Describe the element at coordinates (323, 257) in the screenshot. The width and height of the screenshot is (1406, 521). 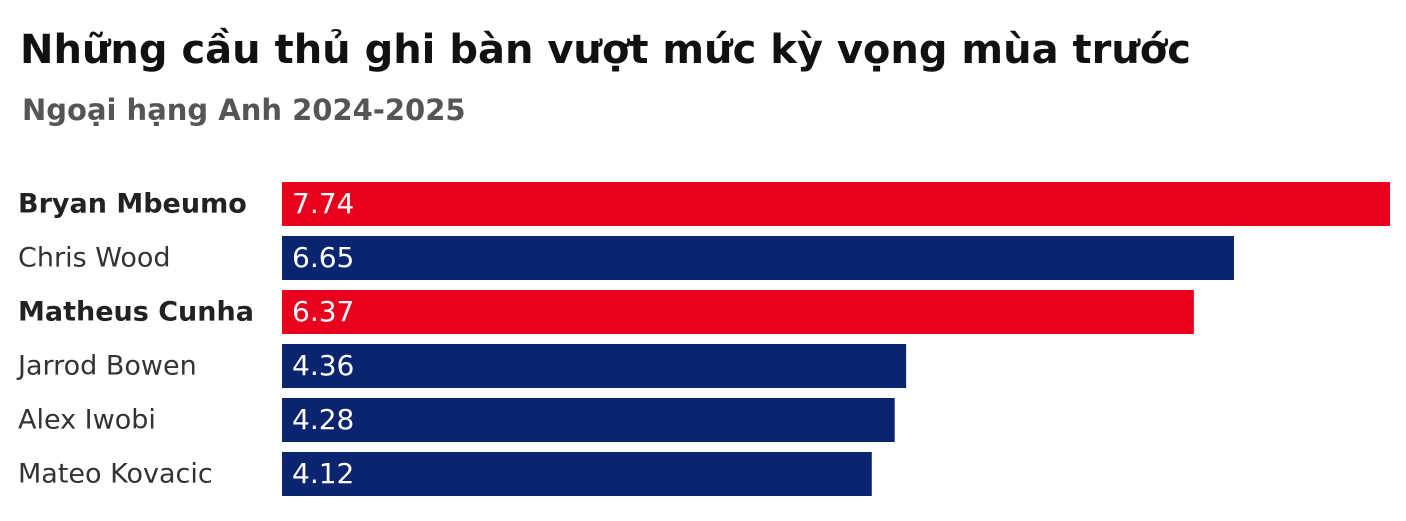
I see `value-label: 6.65` at that location.